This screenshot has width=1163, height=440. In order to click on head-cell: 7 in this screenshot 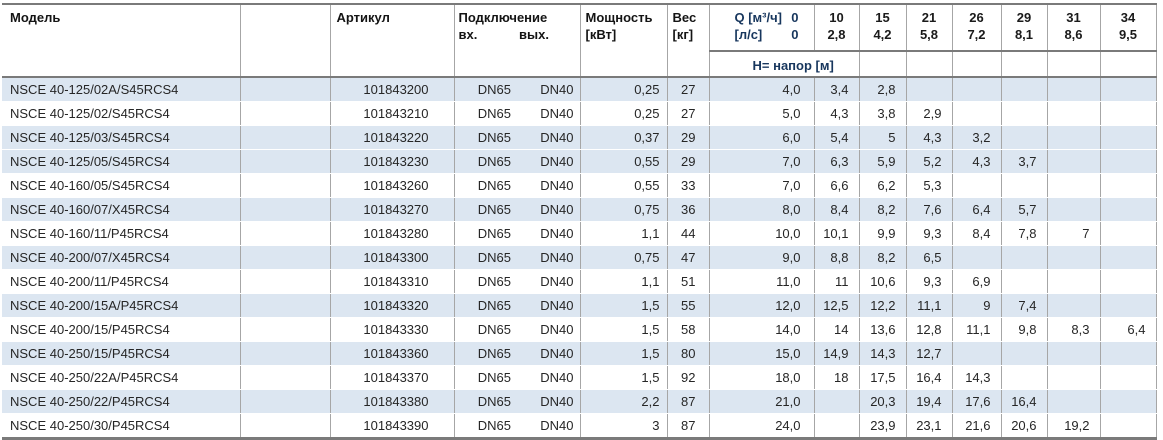, I will do `click(1073, 233)`.